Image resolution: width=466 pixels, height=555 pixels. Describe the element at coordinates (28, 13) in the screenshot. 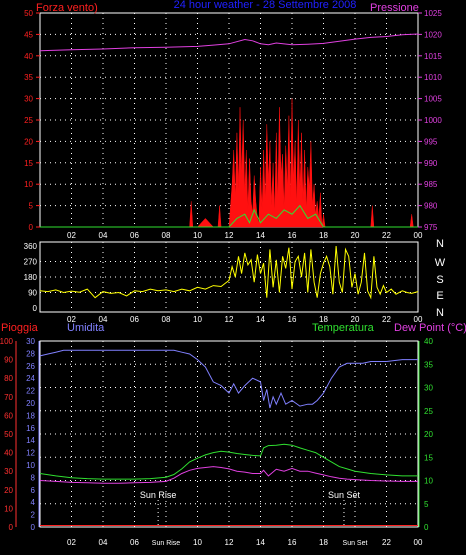

I see `wind-y-tick-label: 50` at that location.